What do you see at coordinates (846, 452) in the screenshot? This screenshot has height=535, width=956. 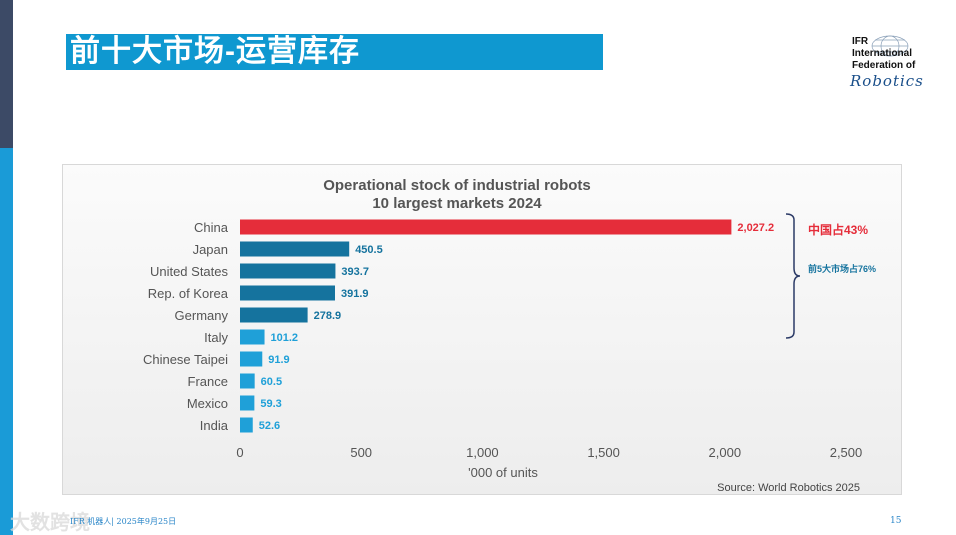 I see `x-tick-label: 2,500` at bounding box center [846, 452].